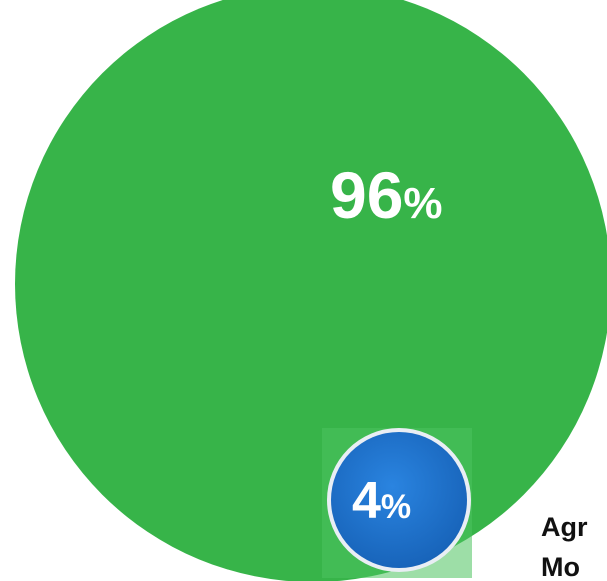 The image size is (607, 581). I want to click on major-slice-percent-sign: %, so click(422, 203).